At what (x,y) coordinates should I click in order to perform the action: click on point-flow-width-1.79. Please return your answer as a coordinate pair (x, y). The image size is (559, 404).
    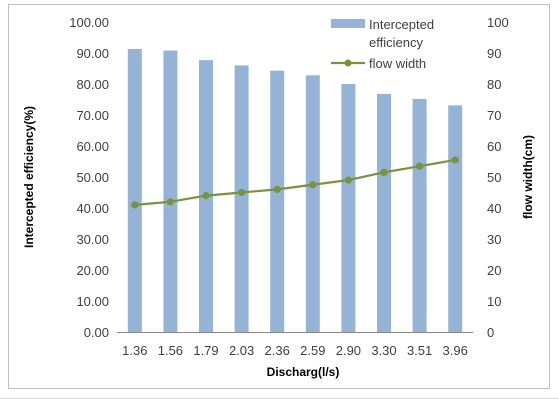
    Looking at the image, I should click on (206, 196).